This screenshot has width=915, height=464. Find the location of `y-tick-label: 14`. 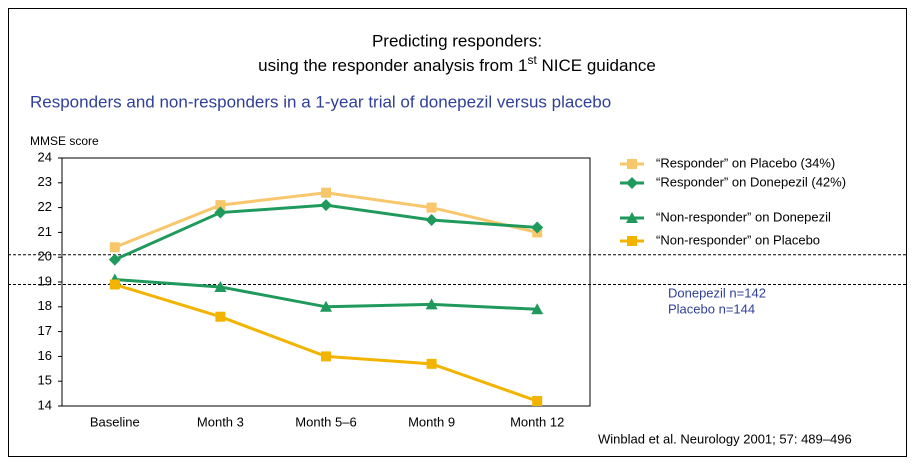

y-tick-label: 14 is located at coordinates (45, 404).